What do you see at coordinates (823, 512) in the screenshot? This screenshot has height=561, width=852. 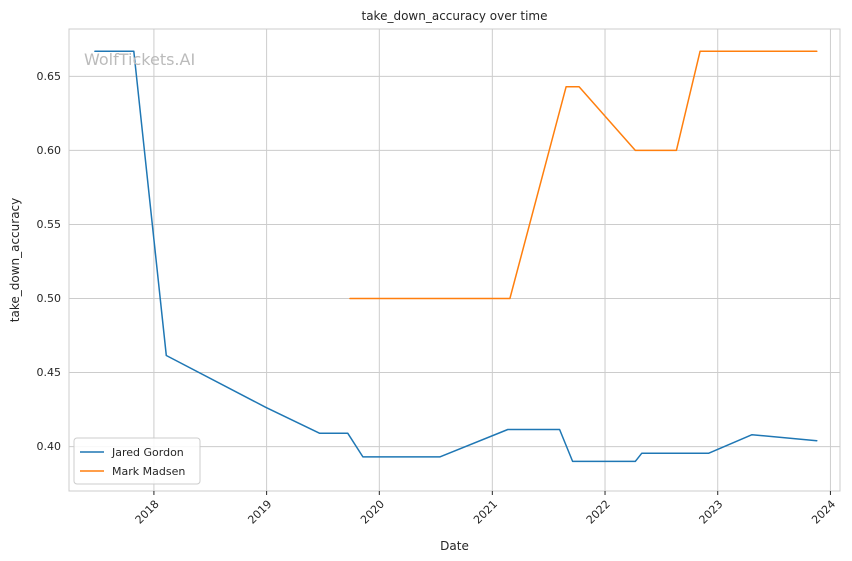 I see `x-tick-label: 2024` at bounding box center [823, 512].